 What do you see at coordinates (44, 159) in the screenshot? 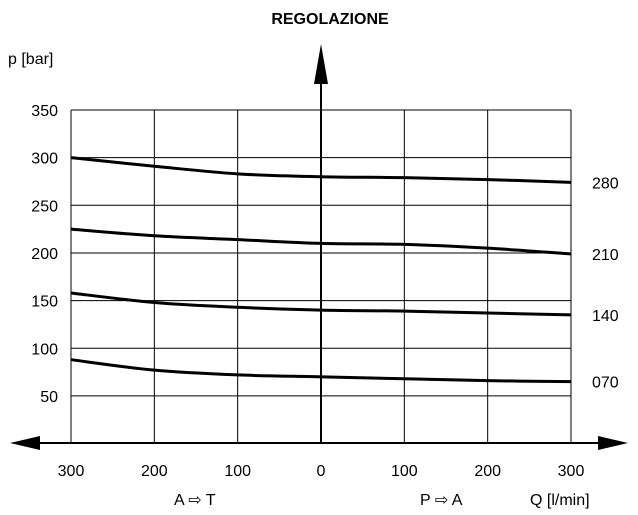
I see `y-tick-label: 300` at bounding box center [44, 159].